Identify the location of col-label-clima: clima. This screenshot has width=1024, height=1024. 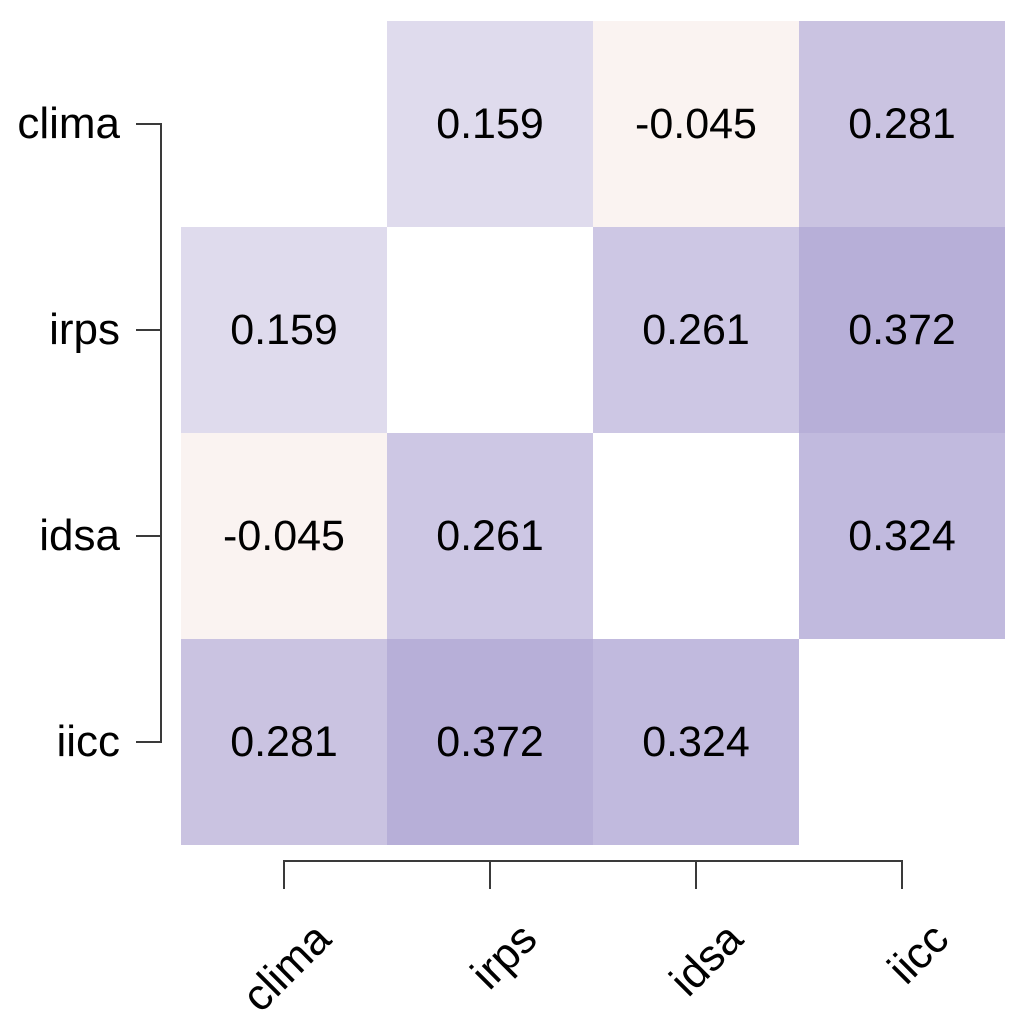
(287, 967).